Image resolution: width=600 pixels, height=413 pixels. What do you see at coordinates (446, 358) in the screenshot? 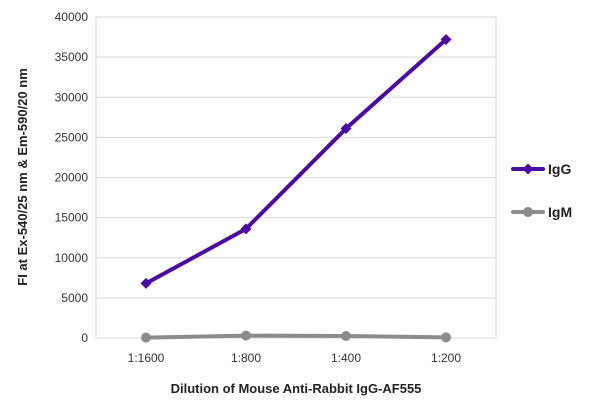
I see `x-tick-label: 1:200` at bounding box center [446, 358].